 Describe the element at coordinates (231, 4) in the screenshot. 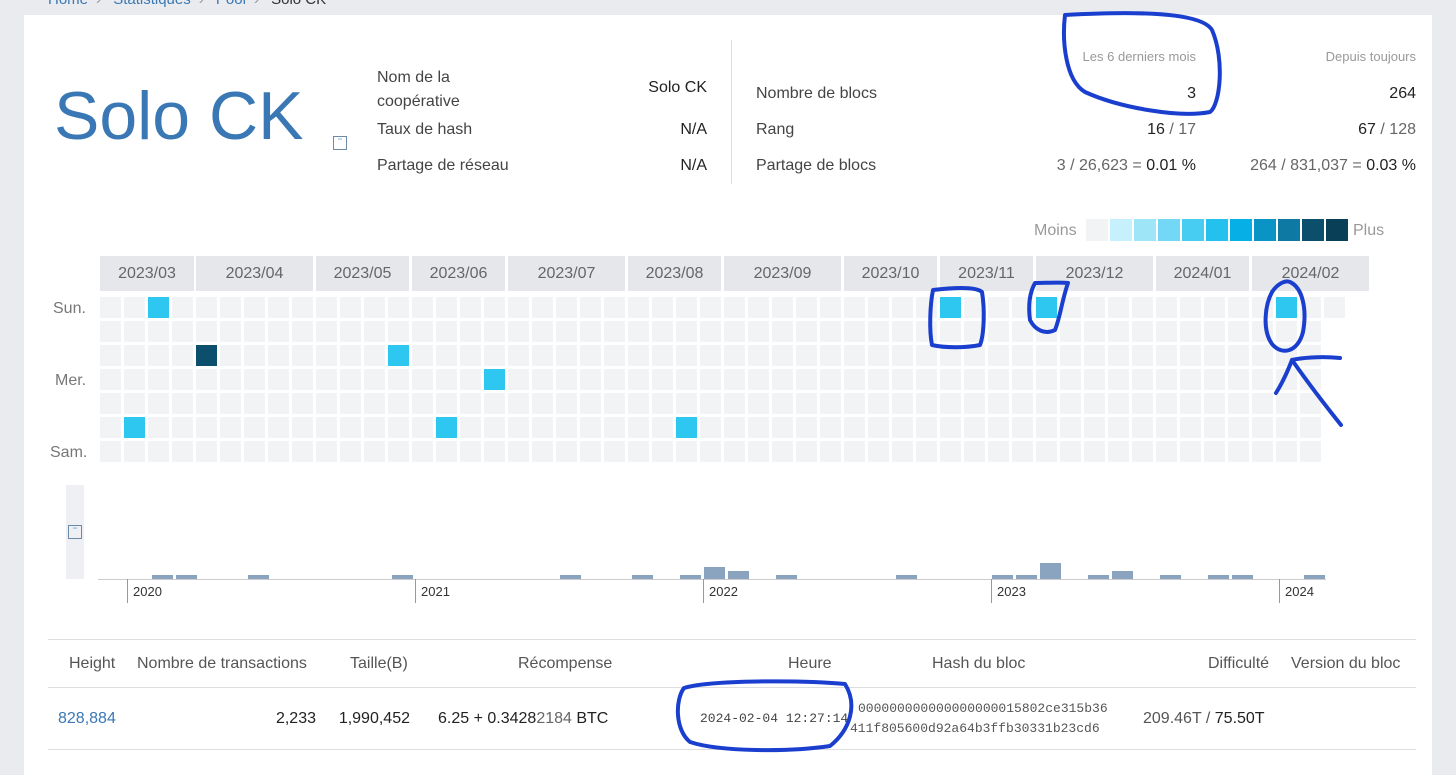

I see `breadcrumb-pool: Pool` at that location.